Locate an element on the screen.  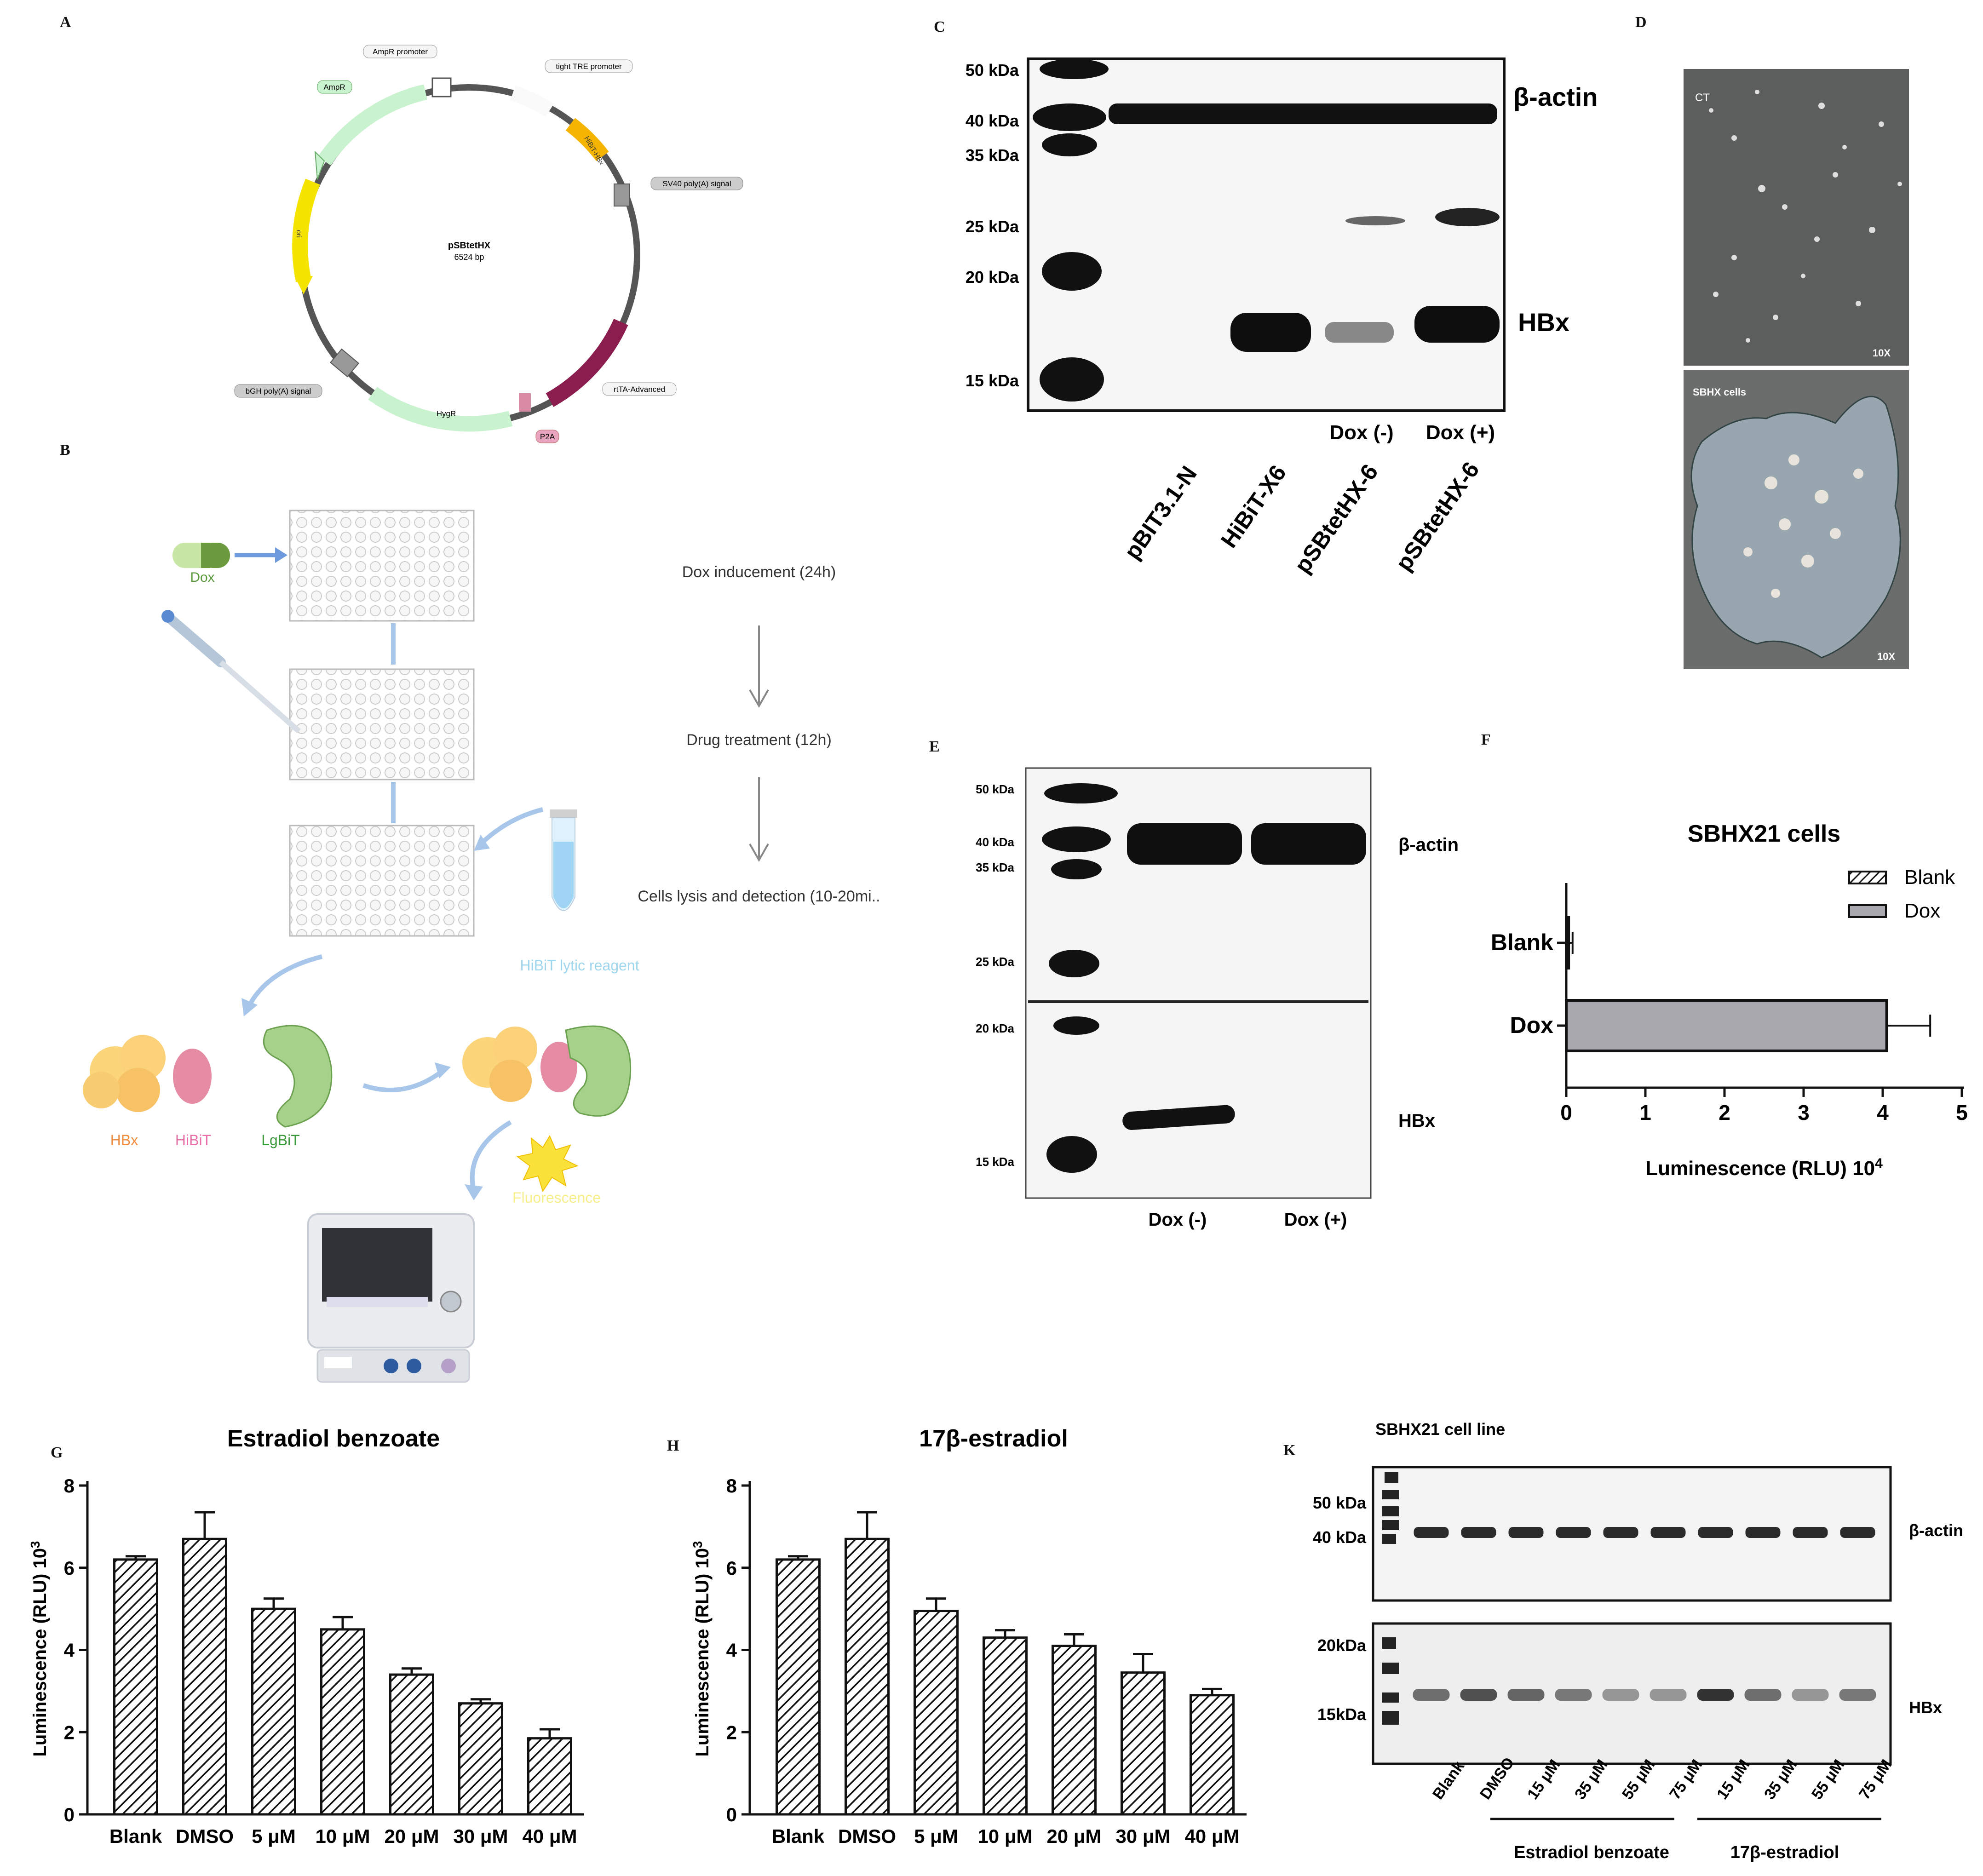
chart-g-category-label: 5 μM is located at coordinates (274, 1836).